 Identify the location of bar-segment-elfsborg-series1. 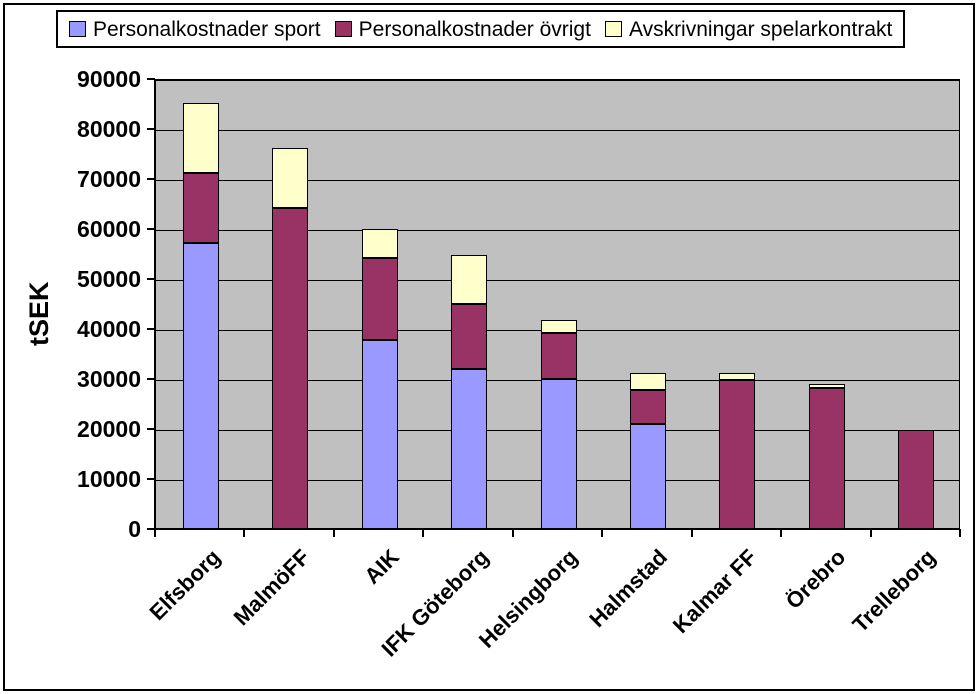
(200, 386).